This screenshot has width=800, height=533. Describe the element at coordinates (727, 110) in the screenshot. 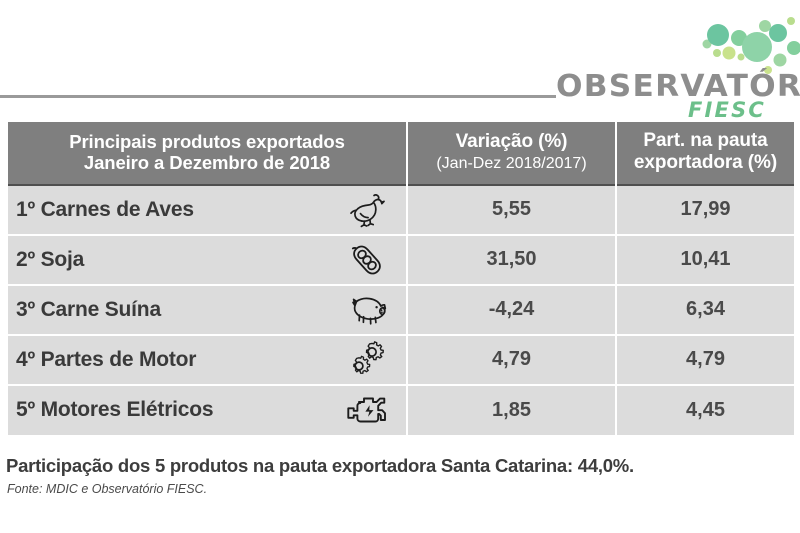

I see `fiesc-wordmark: FIESC` at that location.